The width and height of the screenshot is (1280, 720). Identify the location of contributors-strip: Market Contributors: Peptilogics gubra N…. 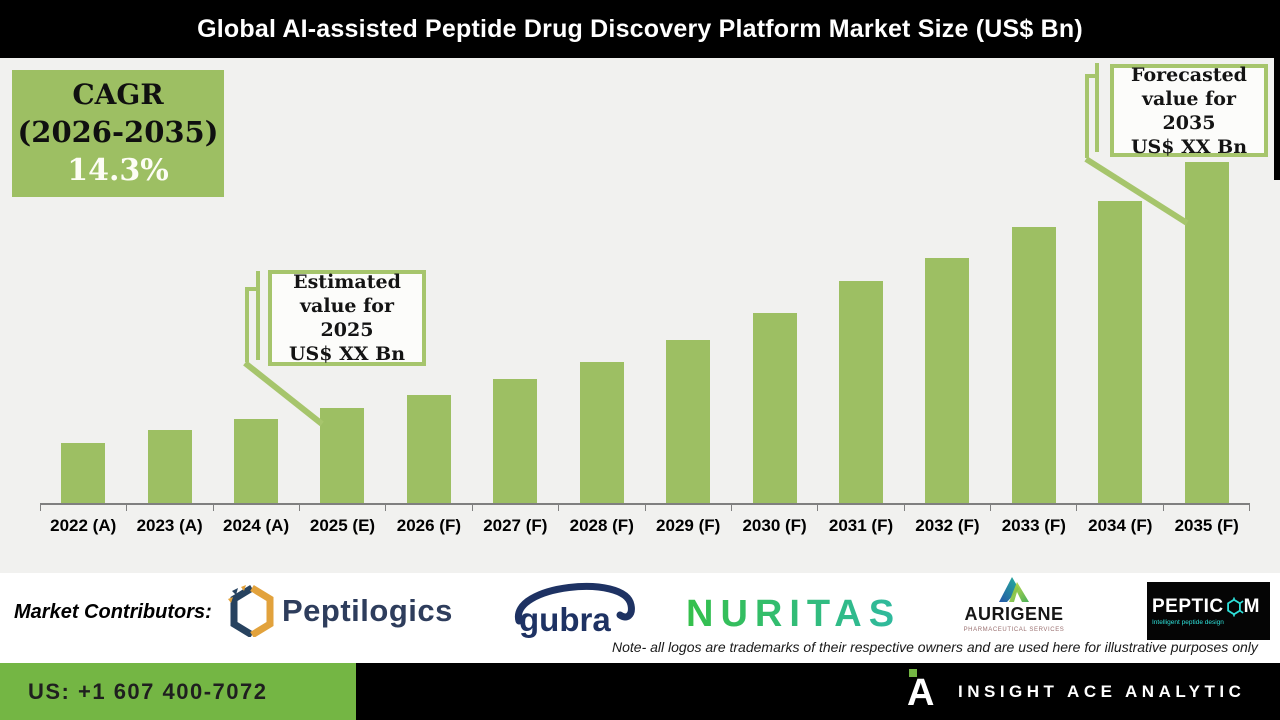
(640, 618).